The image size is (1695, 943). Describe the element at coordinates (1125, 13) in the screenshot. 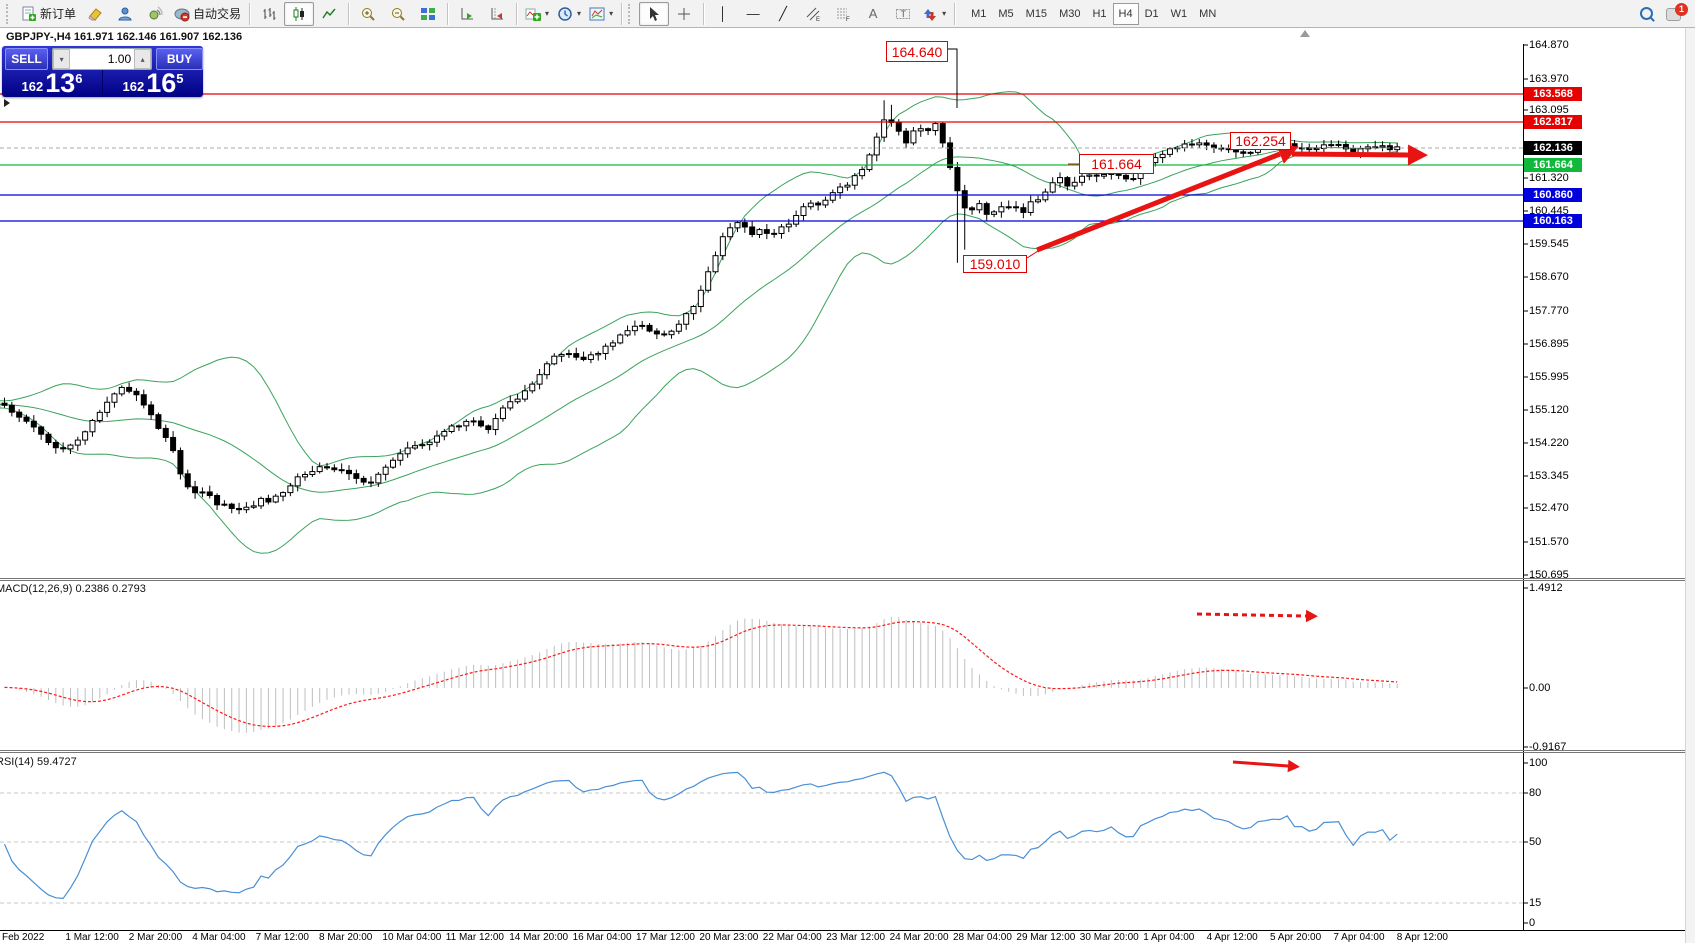

I see `timeframe-button-h4: H4` at that location.